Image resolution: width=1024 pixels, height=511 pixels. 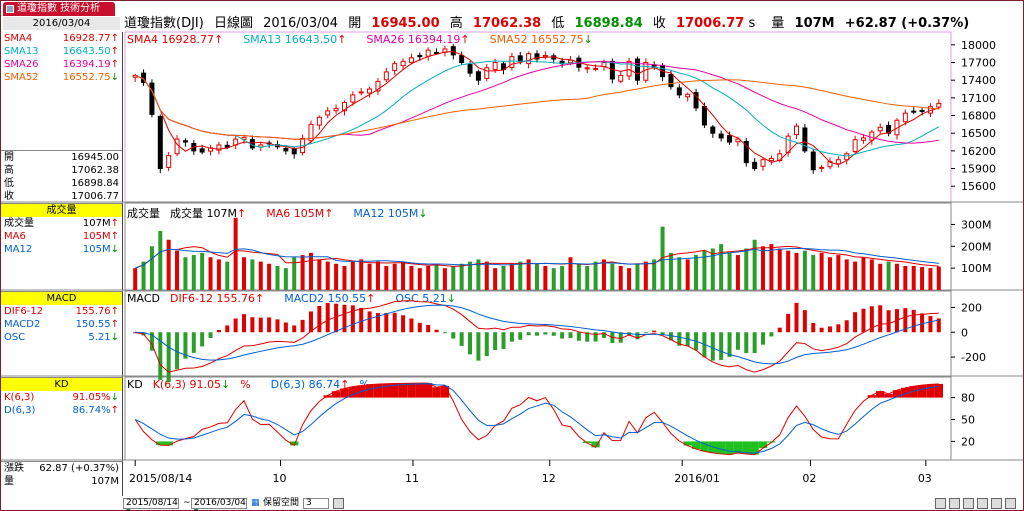 I want to click on sma-value: 16643.50↑, so click(x=90, y=51).